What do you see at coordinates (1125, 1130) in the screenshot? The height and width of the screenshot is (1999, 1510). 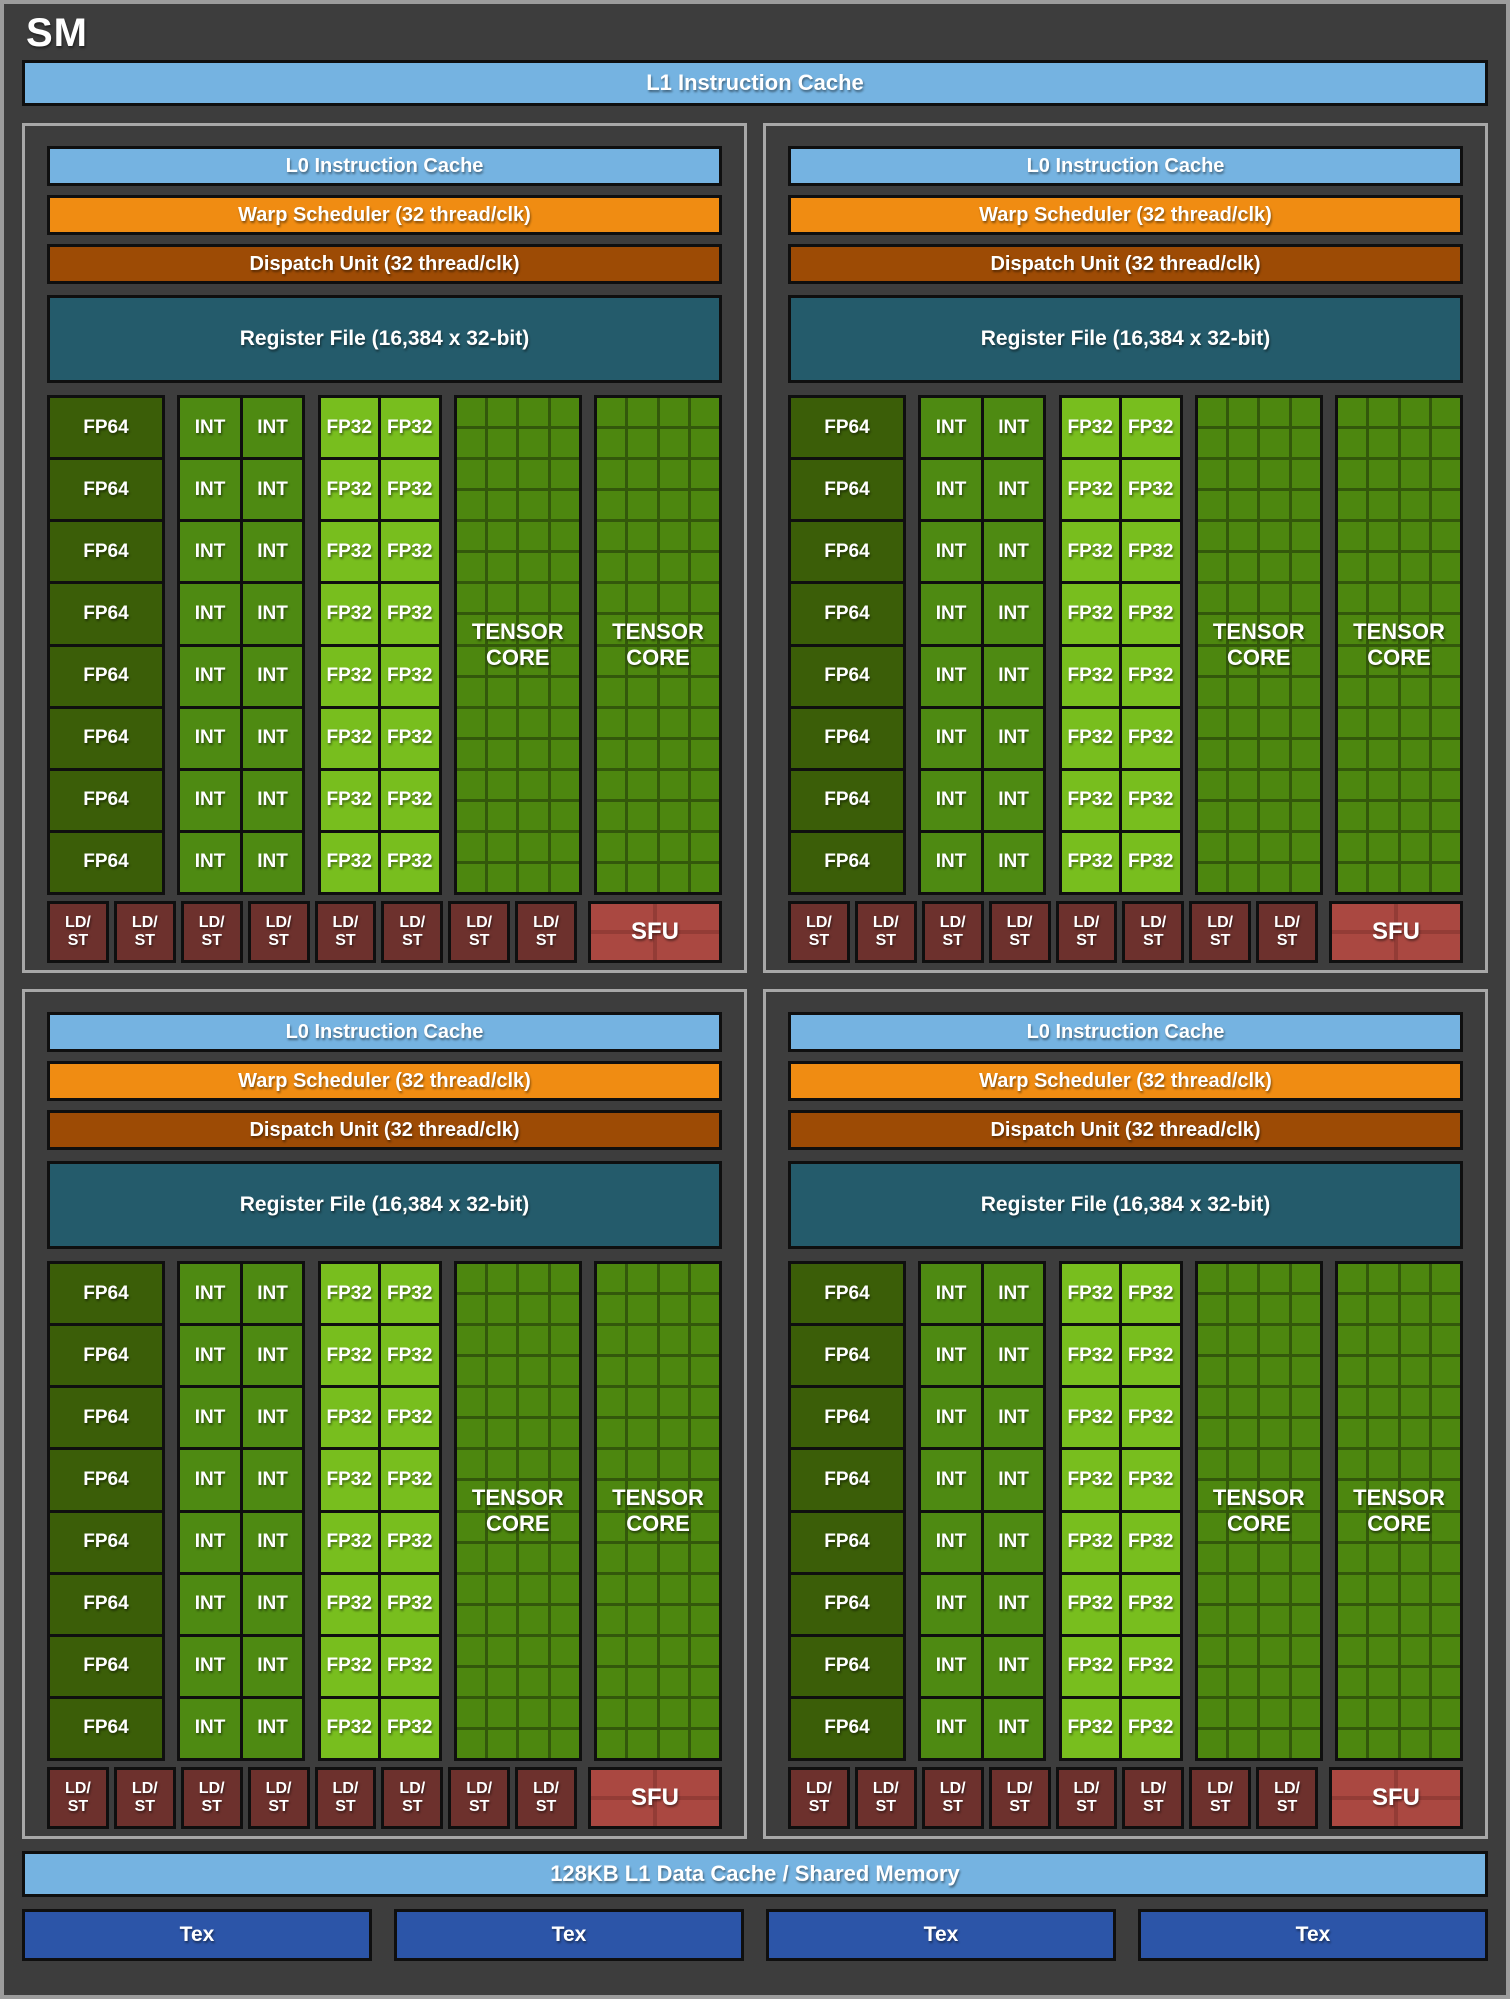 I see `dispatch-unit-bar: Dispatch Unit (32 thread/clk)` at bounding box center [1125, 1130].